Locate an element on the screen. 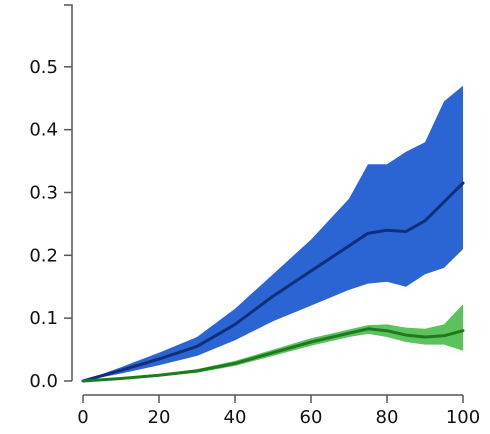 Image resolution: width=490 pixels, height=434 pixels. x-tick-label: 60 is located at coordinates (311, 417).